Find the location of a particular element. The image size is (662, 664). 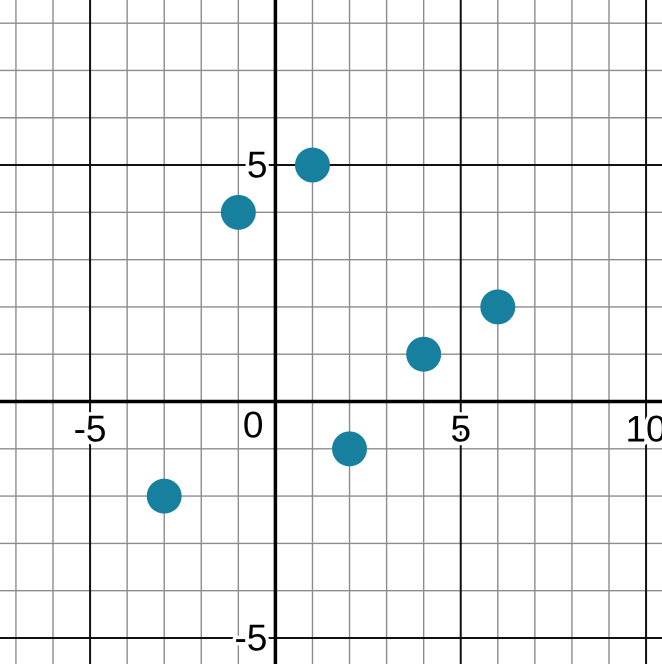

x-tick-label-origin: 0 is located at coordinates (253, 425).